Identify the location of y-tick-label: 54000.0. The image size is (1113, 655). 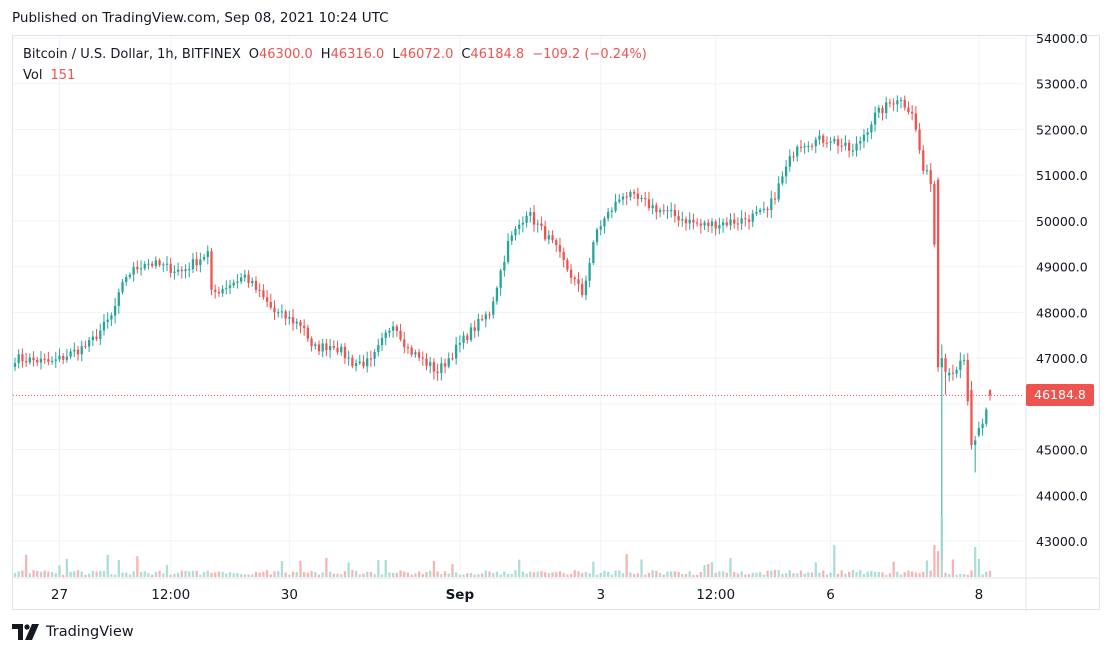
(1062, 38).